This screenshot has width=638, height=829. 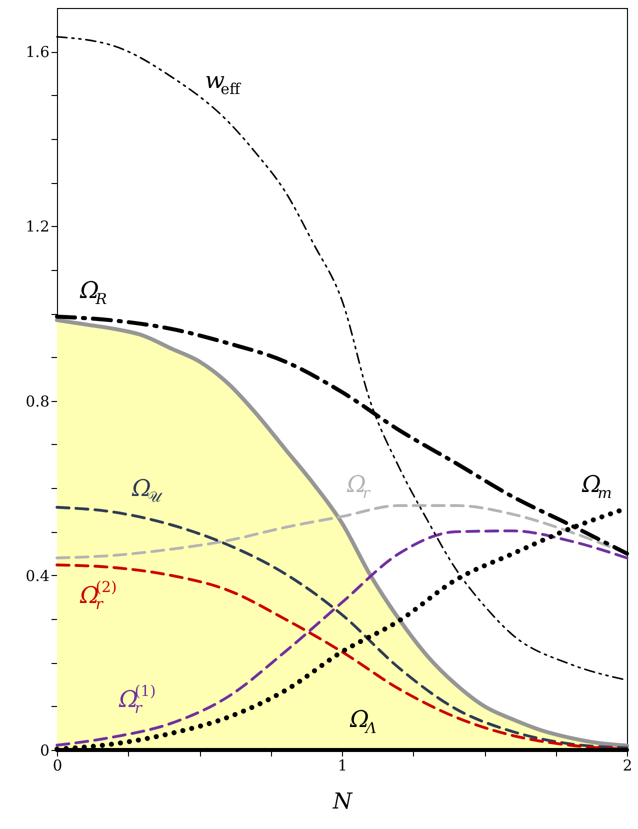 I want to click on y-tick-label: 0.4, so click(x=38, y=575).